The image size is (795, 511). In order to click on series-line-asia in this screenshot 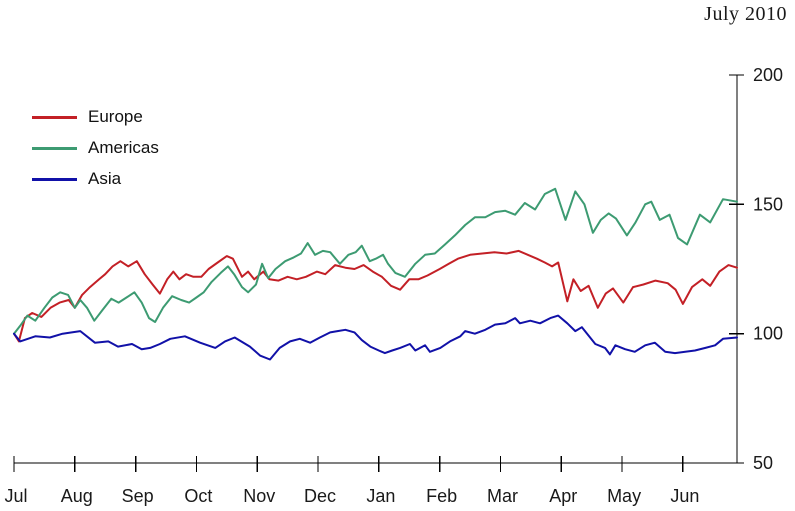, I will do `click(375, 337)`.